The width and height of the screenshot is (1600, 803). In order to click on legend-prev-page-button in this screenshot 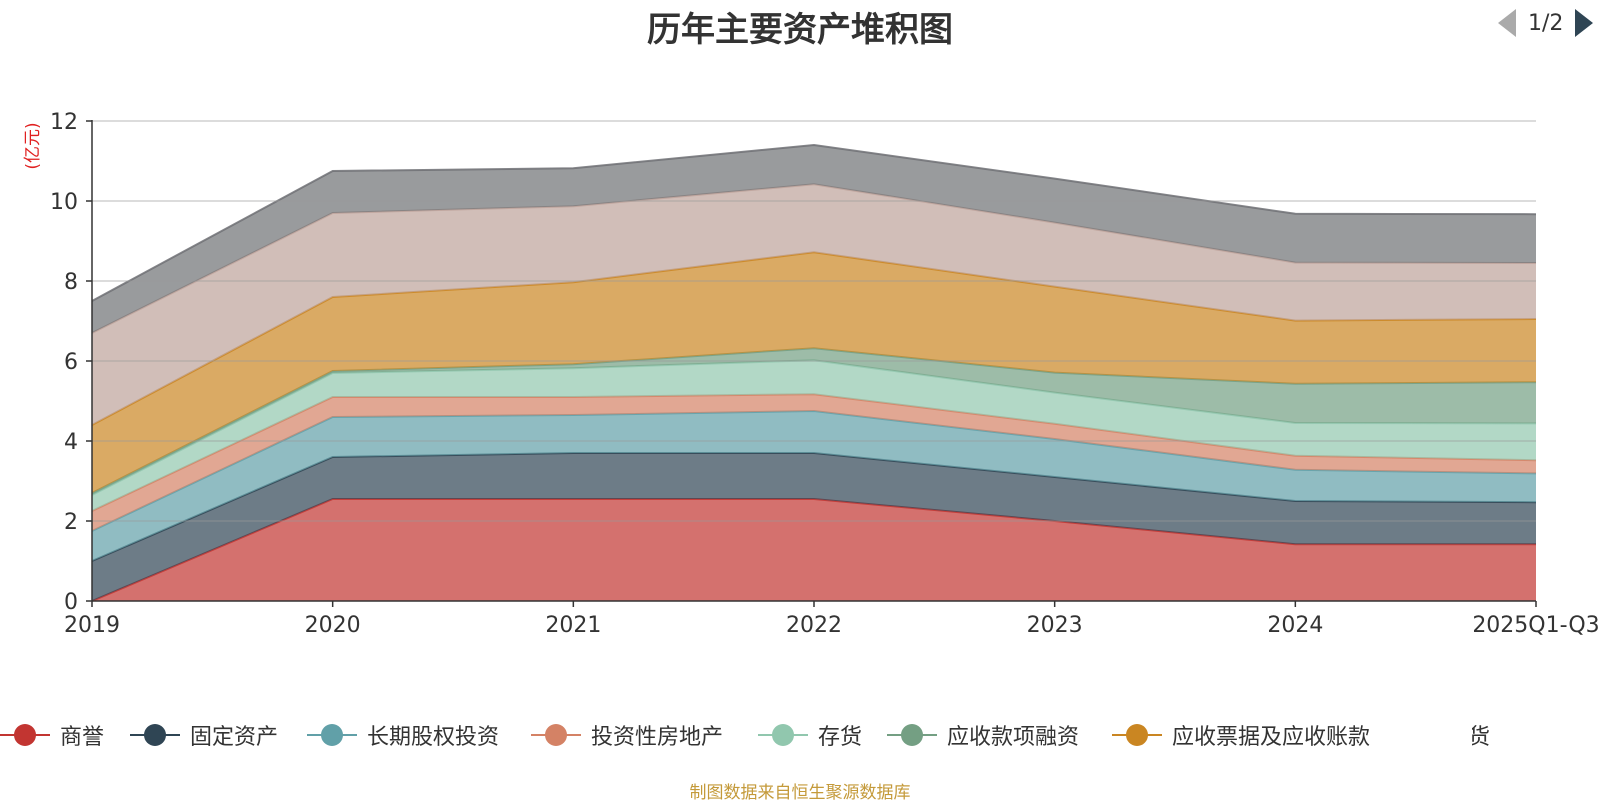, I will do `click(1507, 23)`.